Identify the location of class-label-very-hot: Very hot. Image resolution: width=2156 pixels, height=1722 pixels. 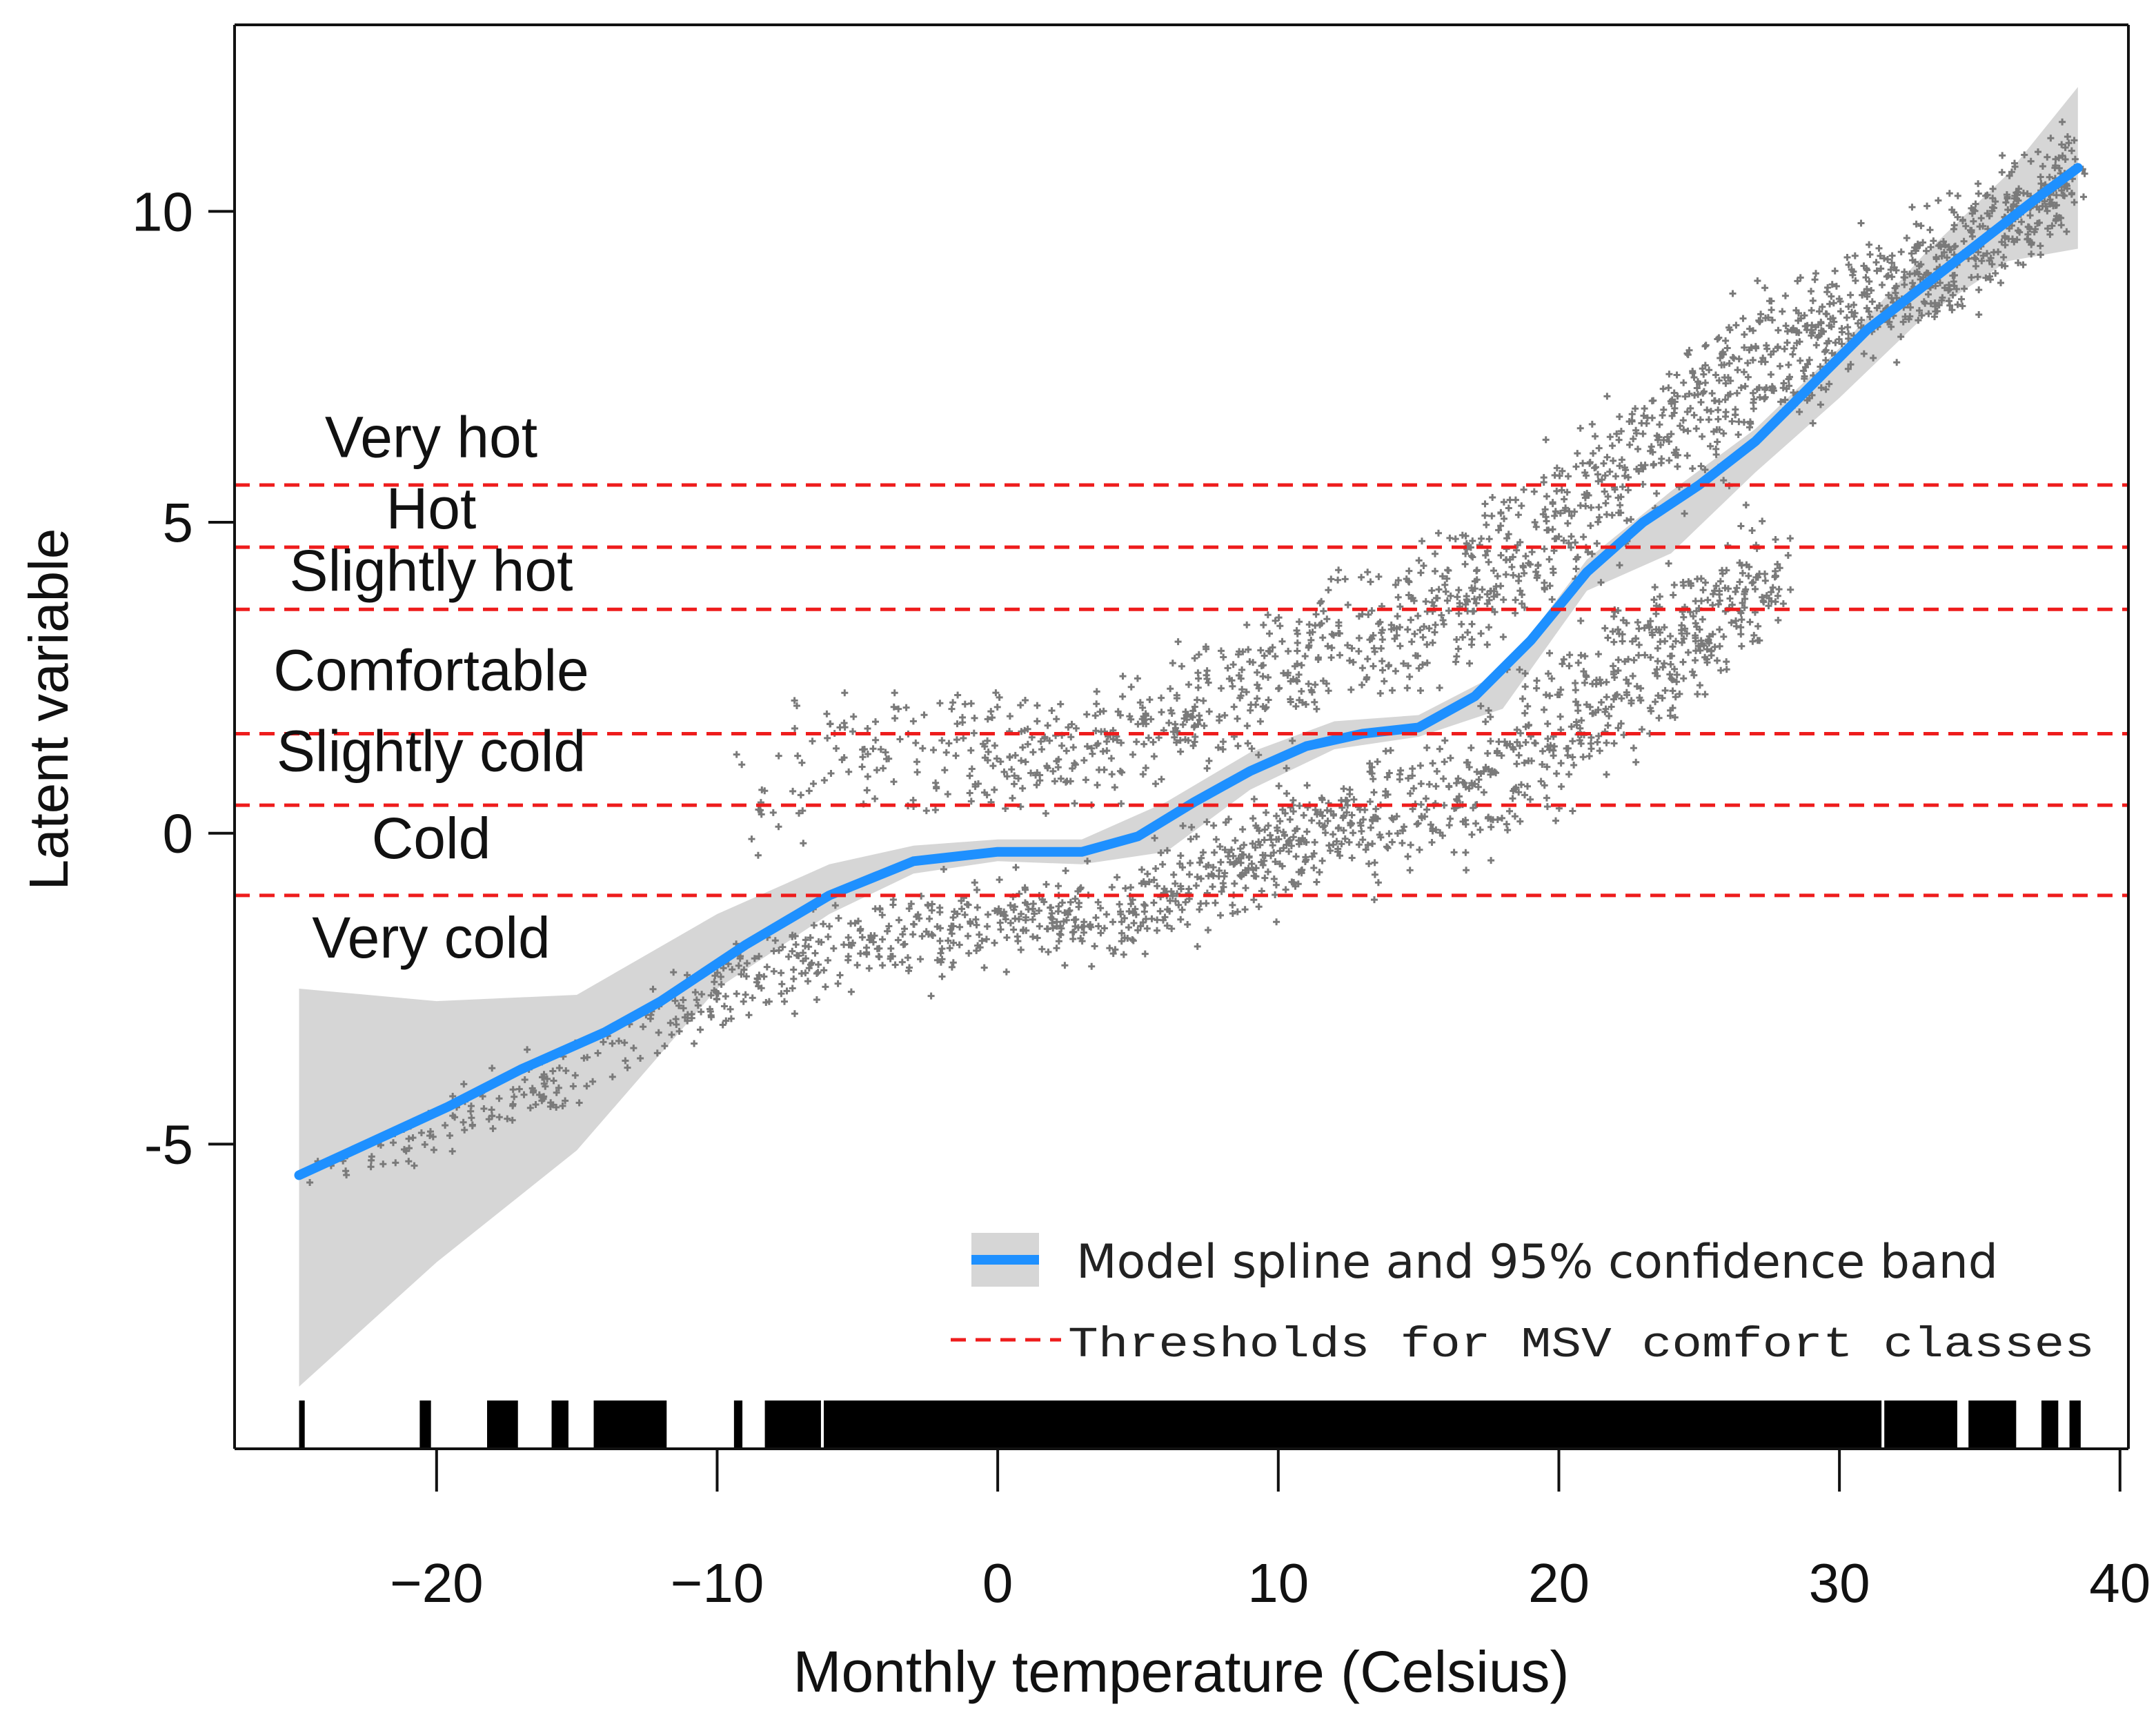
(431, 436).